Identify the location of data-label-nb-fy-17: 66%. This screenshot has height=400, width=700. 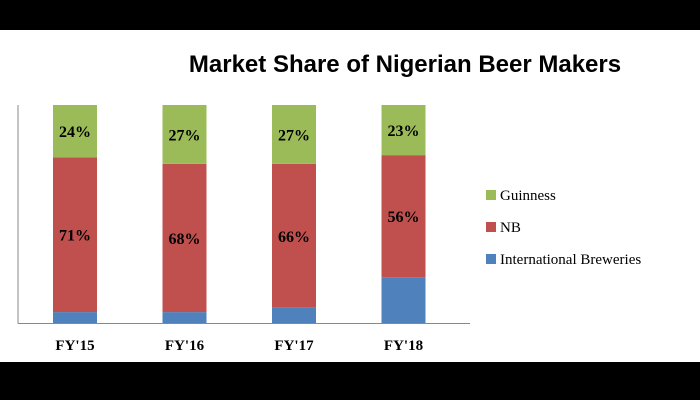
(294, 237).